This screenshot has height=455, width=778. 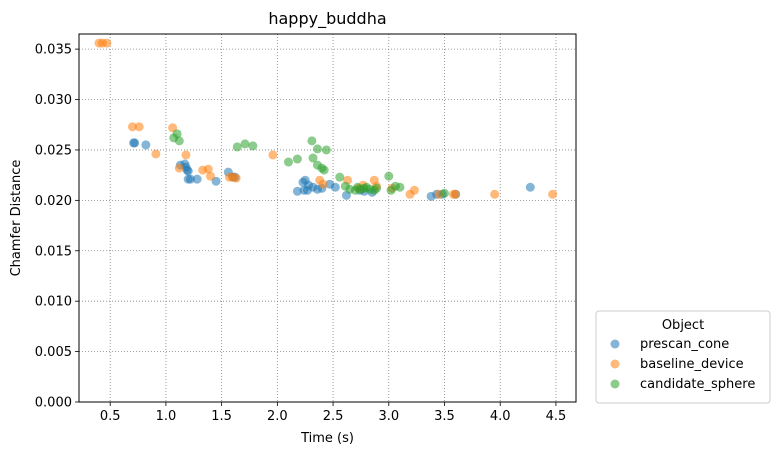 What do you see at coordinates (444, 416) in the screenshot?
I see `x-tick-label: 3.5` at bounding box center [444, 416].